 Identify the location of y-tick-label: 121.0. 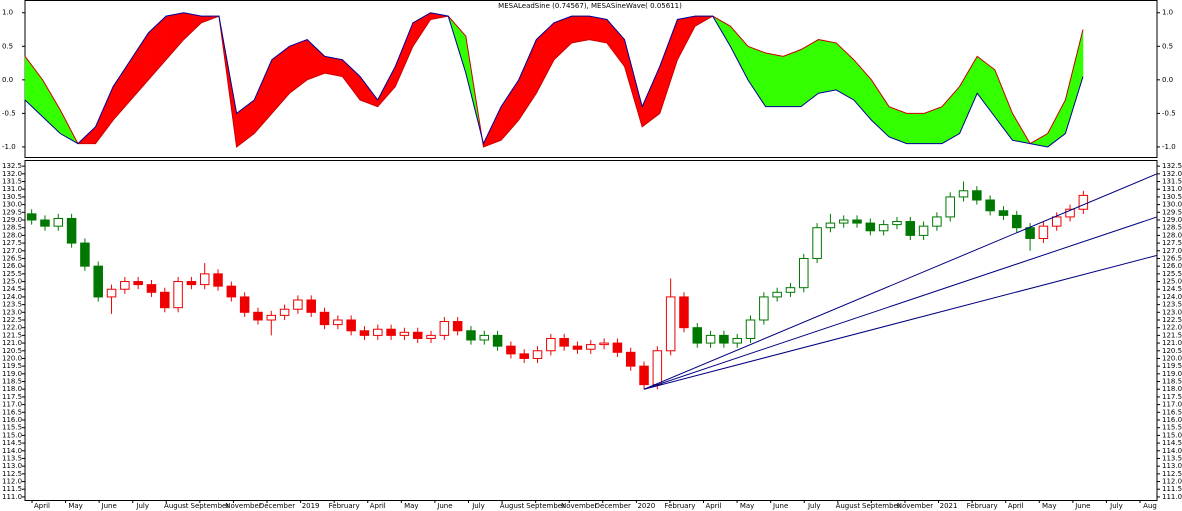
(12, 343).